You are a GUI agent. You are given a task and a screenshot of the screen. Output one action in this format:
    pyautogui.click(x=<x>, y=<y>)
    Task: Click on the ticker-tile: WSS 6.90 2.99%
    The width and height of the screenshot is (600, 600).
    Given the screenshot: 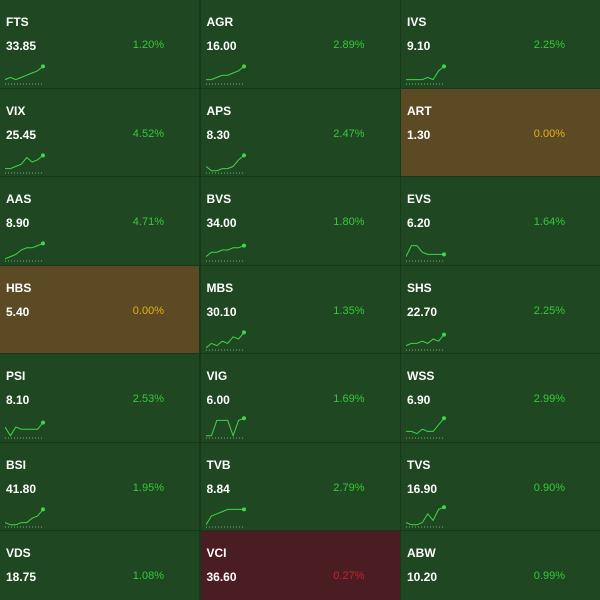 What is the action you would take?
    pyautogui.click(x=500, y=398)
    